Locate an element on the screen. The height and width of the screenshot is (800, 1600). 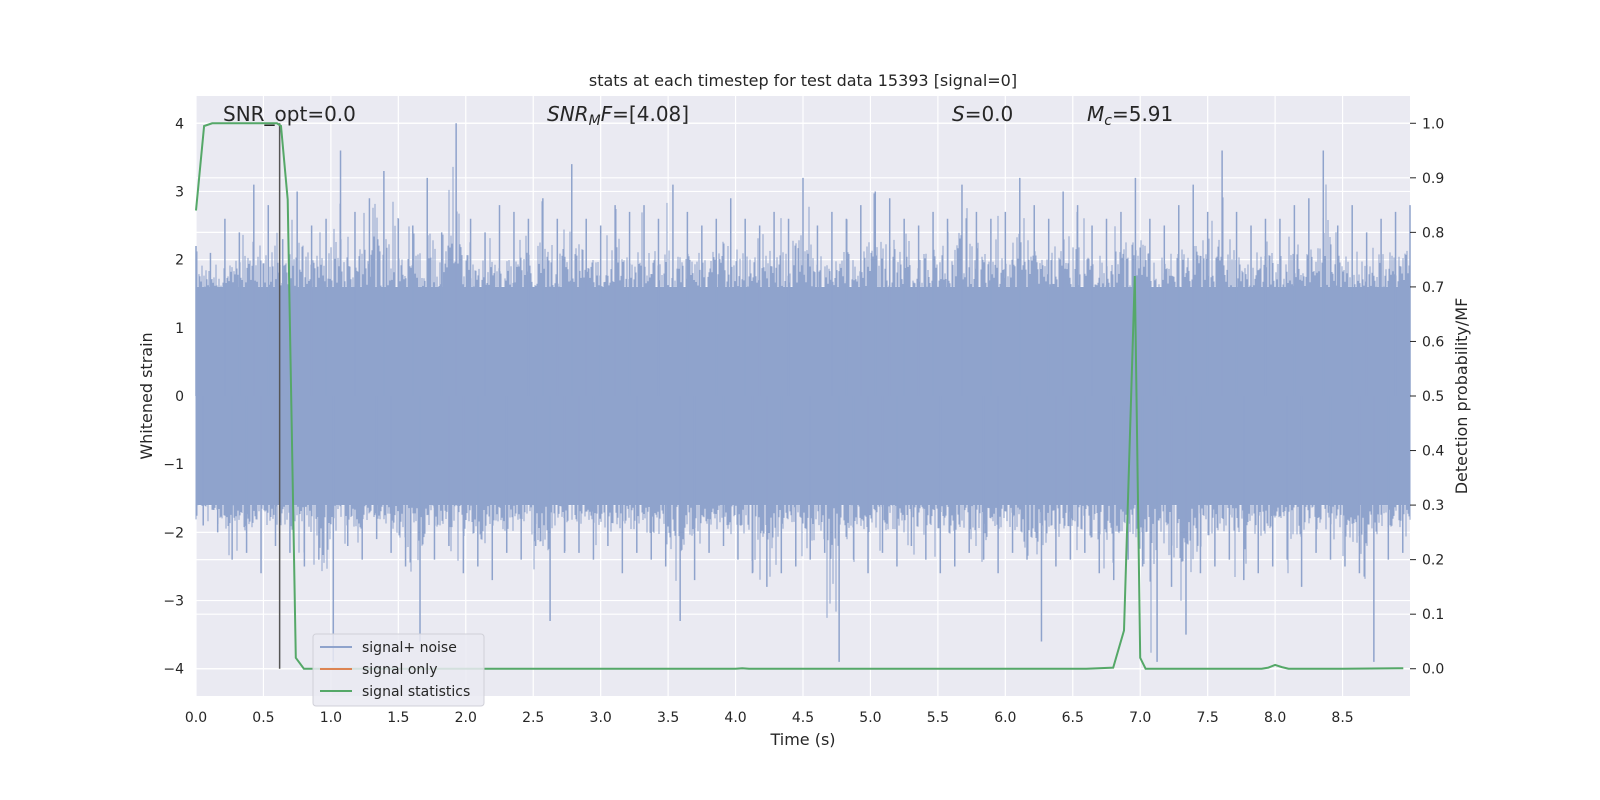
x-tick-label-6: 3.0 is located at coordinates (601, 718).